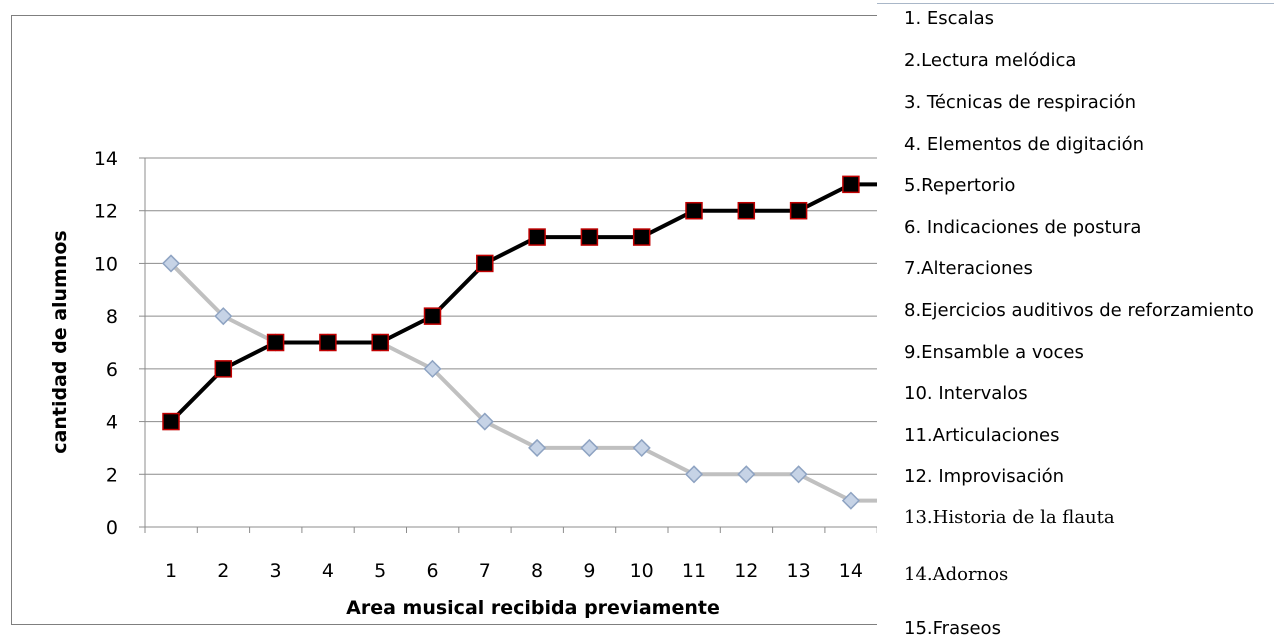 The image size is (1277, 639). Describe the element at coordinates (171, 571) in the screenshot. I see `x-tick-label: 1` at that location.